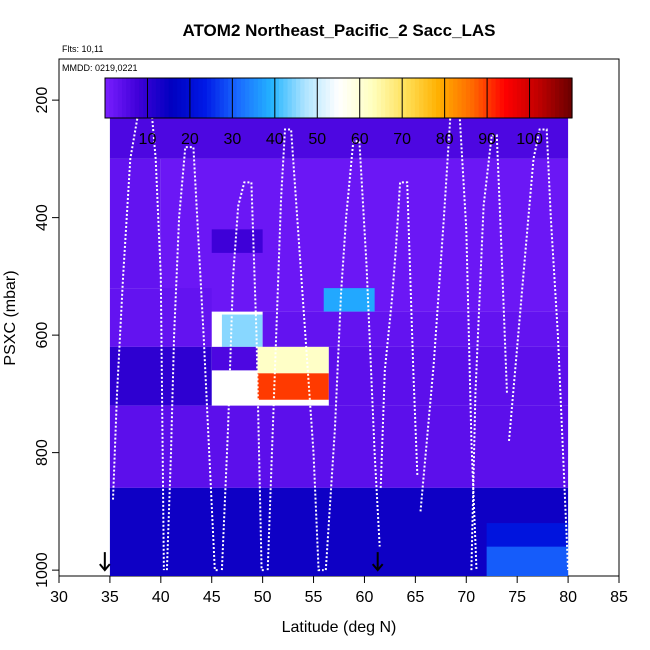 The image size is (650, 650). What do you see at coordinates (241, 562) in the screenshot?
I see `position-markers` at bounding box center [241, 562].